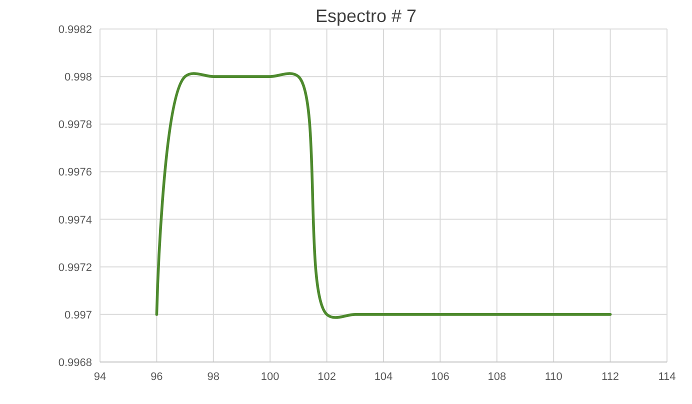 This screenshot has height=404, width=692. Describe the element at coordinates (78, 315) in the screenshot. I see `y-tick-label: 0.997` at that location.